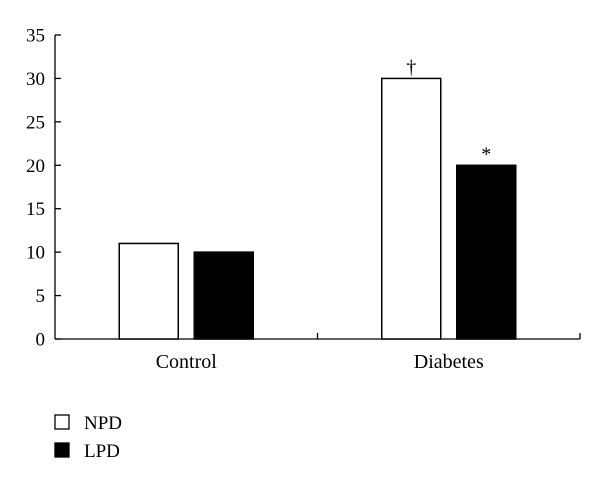 The width and height of the screenshot is (600, 491). Describe the element at coordinates (411, 208) in the screenshot. I see `bar-npd-diabetes` at that location.